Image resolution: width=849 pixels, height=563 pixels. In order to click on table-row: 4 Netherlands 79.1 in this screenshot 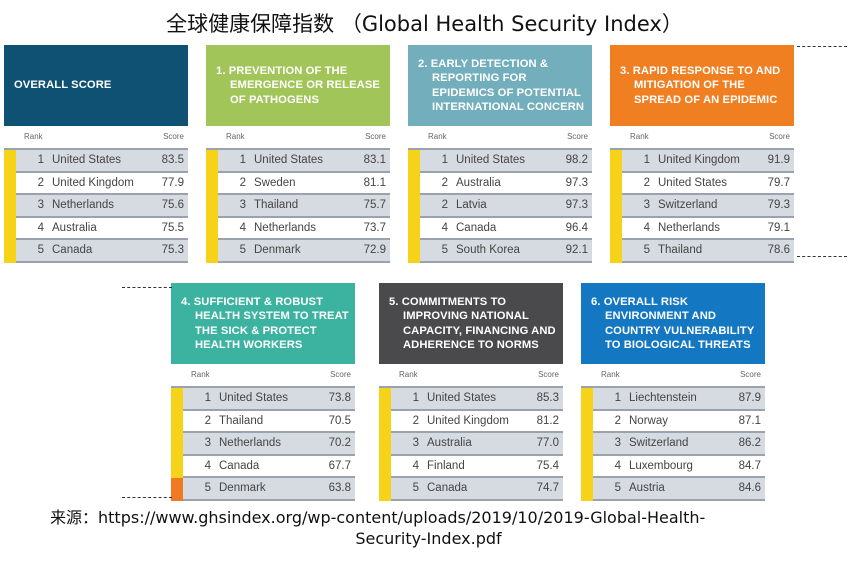, I will do `click(702, 228)`.